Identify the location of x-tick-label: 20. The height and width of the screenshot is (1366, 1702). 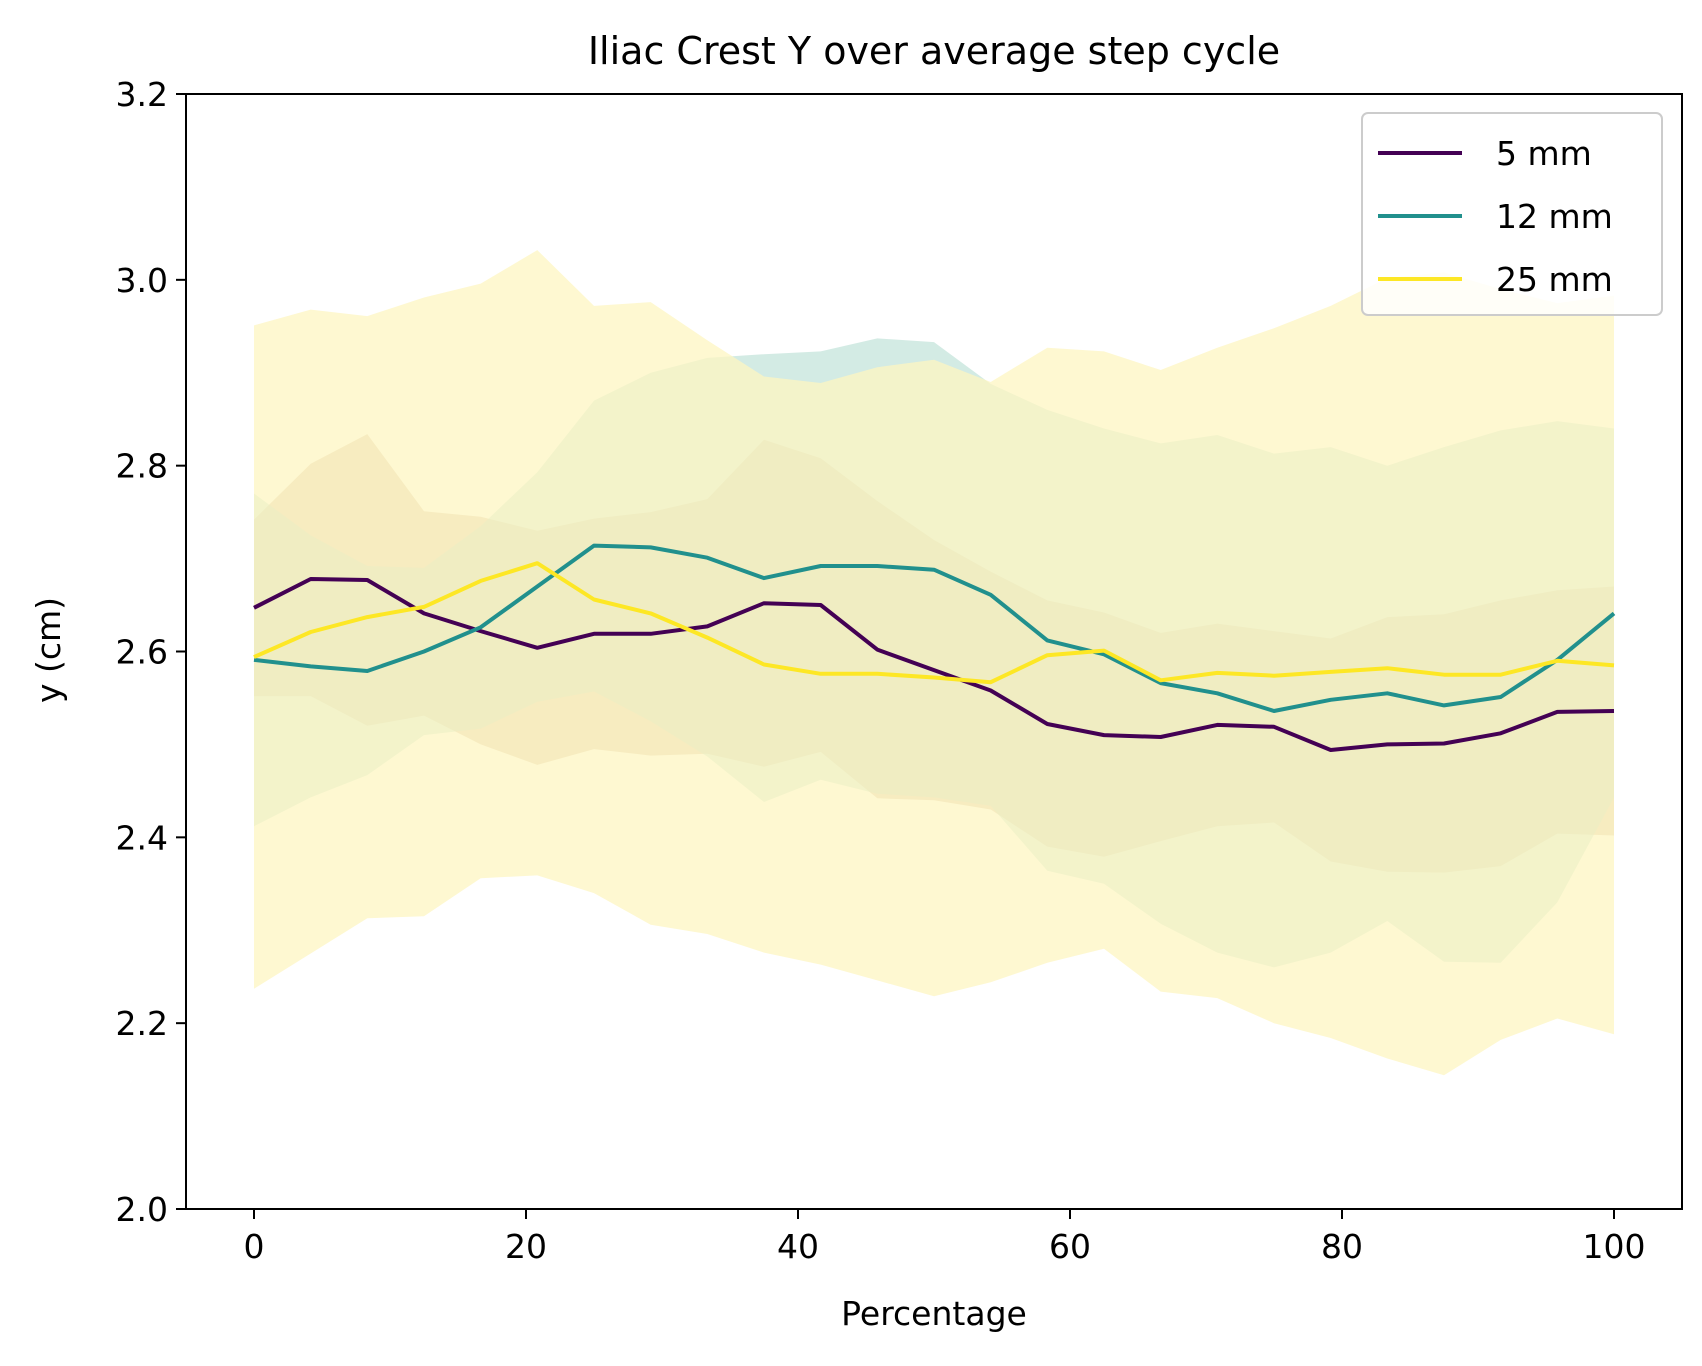
(526, 1246).